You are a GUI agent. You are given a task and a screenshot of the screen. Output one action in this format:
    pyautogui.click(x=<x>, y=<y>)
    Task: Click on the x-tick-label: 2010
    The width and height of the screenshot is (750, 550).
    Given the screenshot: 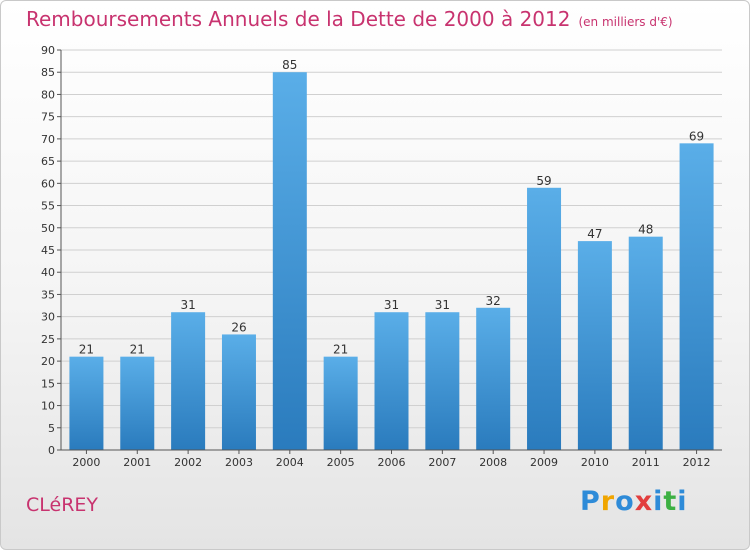 What is the action you would take?
    pyautogui.click(x=595, y=462)
    